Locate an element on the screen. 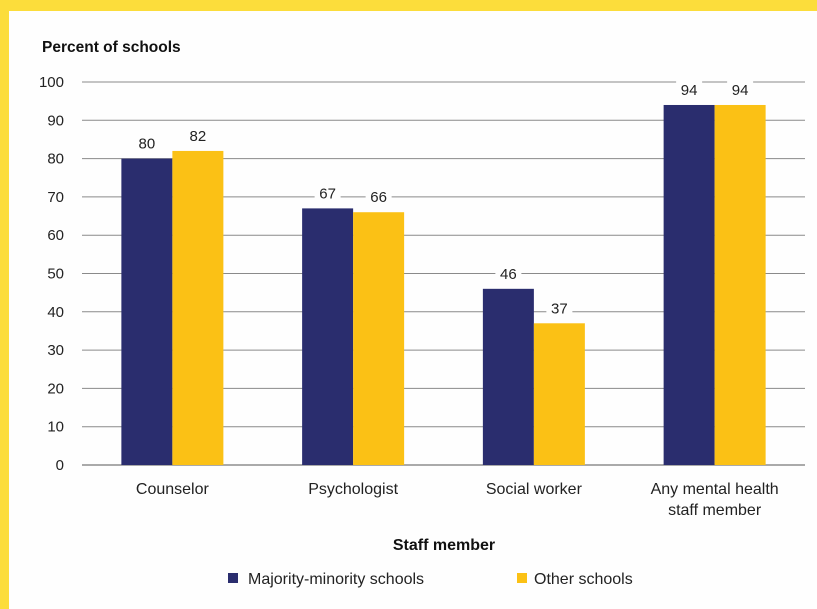 The width and height of the screenshot is (817, 609). data-label: 82 is located at coordinates (198, 136).